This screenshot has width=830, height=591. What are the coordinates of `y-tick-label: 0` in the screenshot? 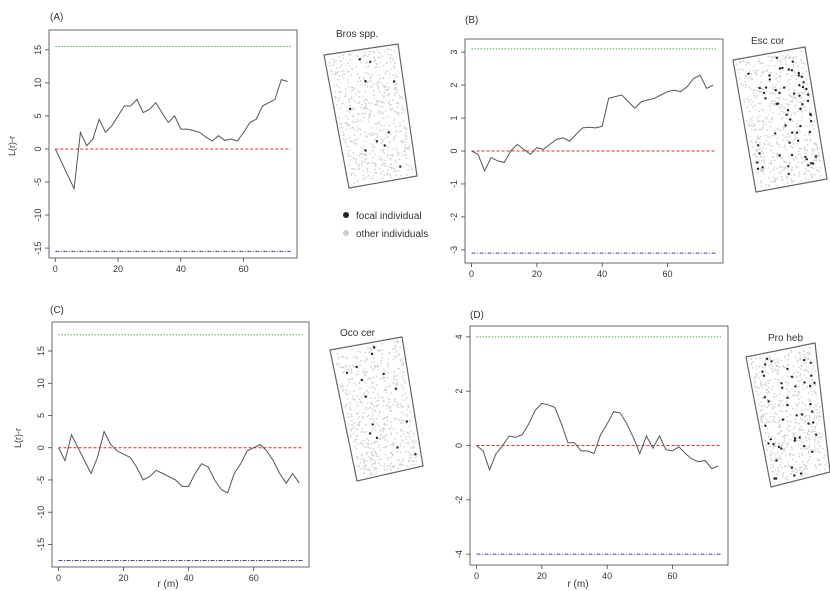 It's located at (38, 148).